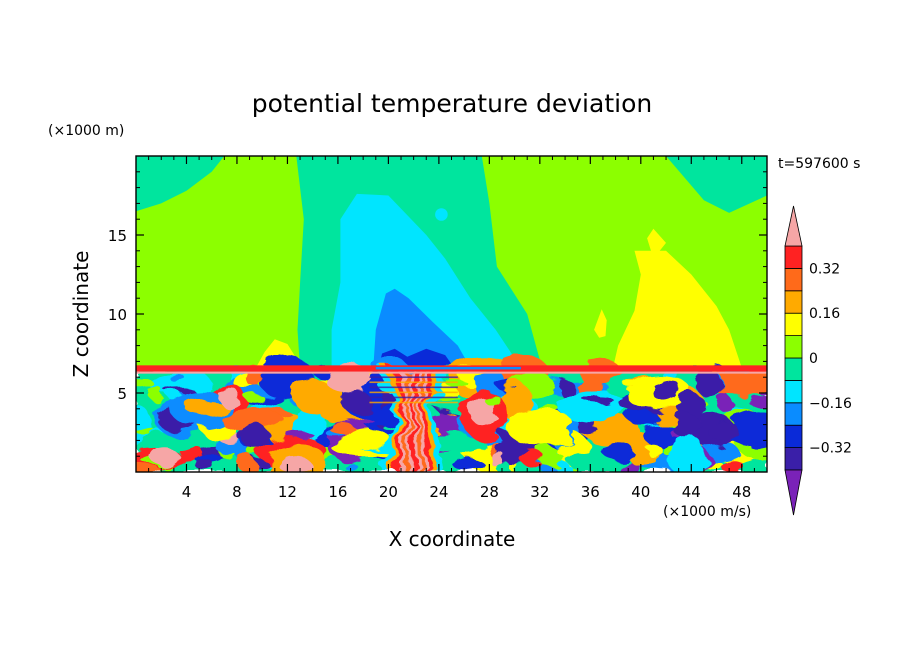 Image resolution: width=904 pixels, height=654 pixels. What do you see at coordinates (677, 309) in the screenshot?
I see `contour-upper-warm-lobe` at bounding box center [677, 309].